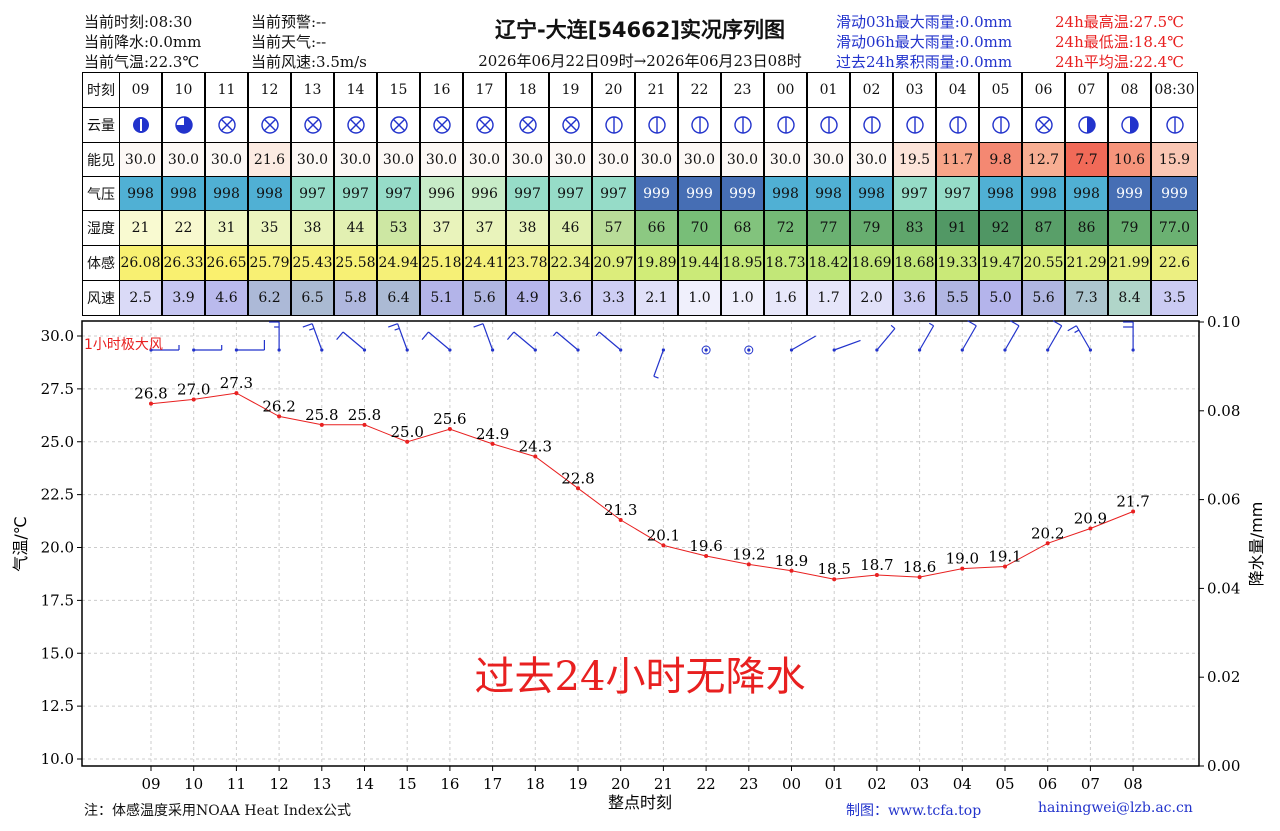 Image resolution: width=1280 pixels, height=831 pixels. I want to click on y2-axis-label: 降水量/mm, so click(1256, 544).